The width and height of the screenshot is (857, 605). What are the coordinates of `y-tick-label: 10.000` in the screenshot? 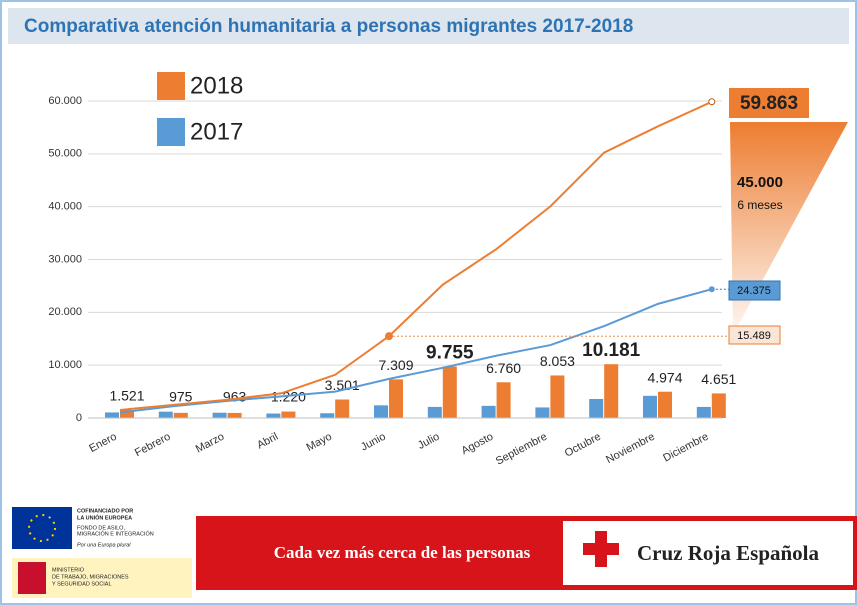 It's located at (65, 365).